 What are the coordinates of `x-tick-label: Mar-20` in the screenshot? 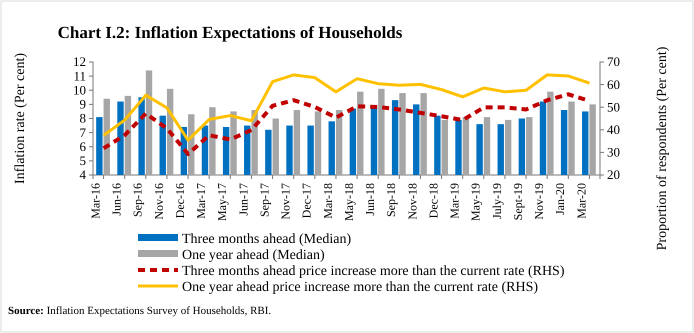 It's located at (581, 201).